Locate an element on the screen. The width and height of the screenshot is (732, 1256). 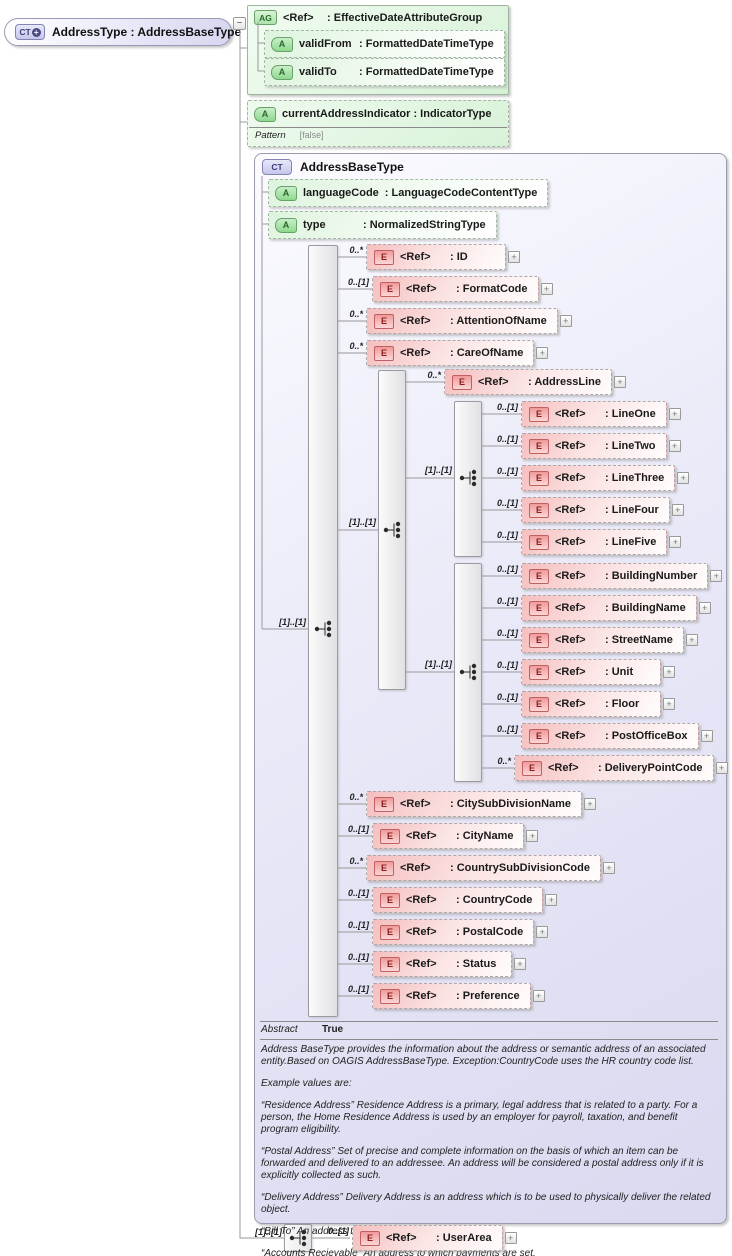
attribute-languagecode: A languageCode : LanguageCodeContentType is located at coordinates (408, 193).